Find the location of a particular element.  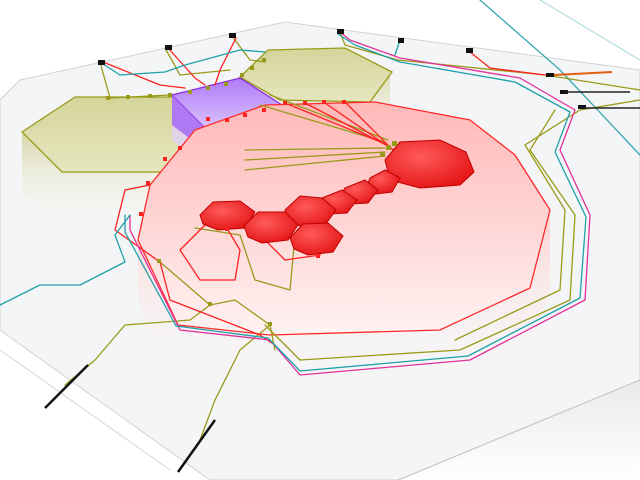

cell-large is located at coordinates (429, 164).